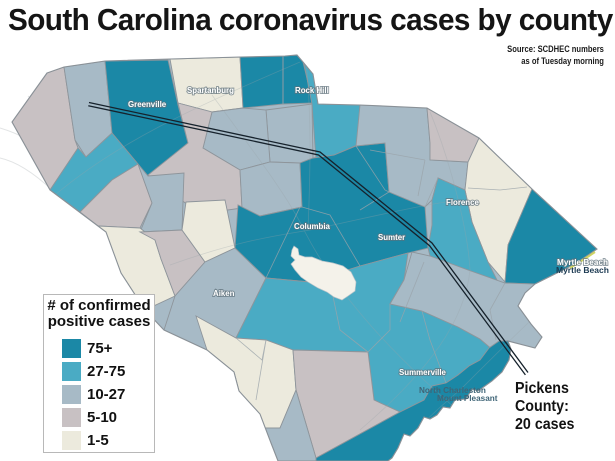 This screenshot has width=615, height=461. Describe the element at coordinates (423, 372) in the screenshot. I see `svg-text: Summerville` at that location.